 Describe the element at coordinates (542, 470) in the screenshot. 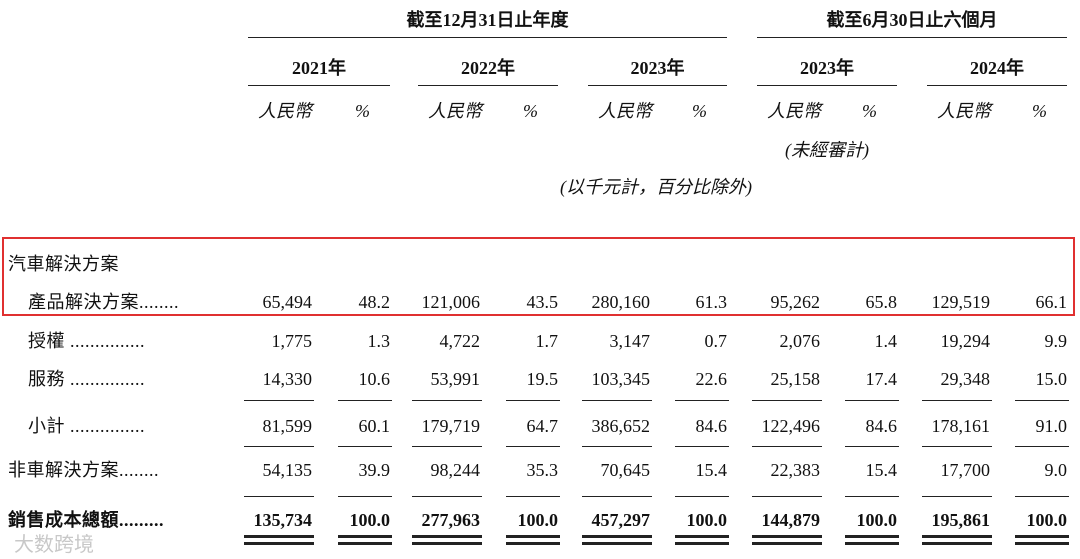

I see `percent-cell: 35.3` at that location.